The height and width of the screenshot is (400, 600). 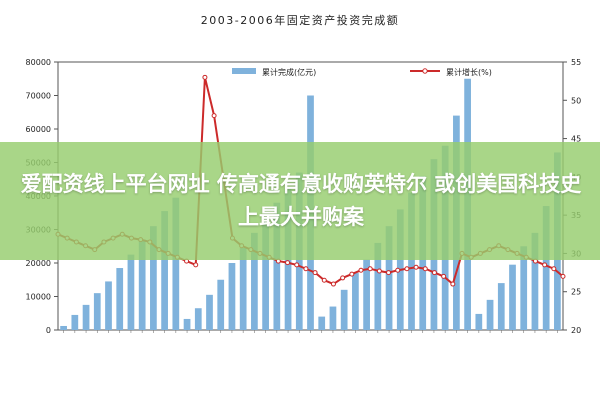 What do you see at coordinates (38, 263) in the screenshot?
I see `left-tick-label: 20000` at bounding box center [38, 263].